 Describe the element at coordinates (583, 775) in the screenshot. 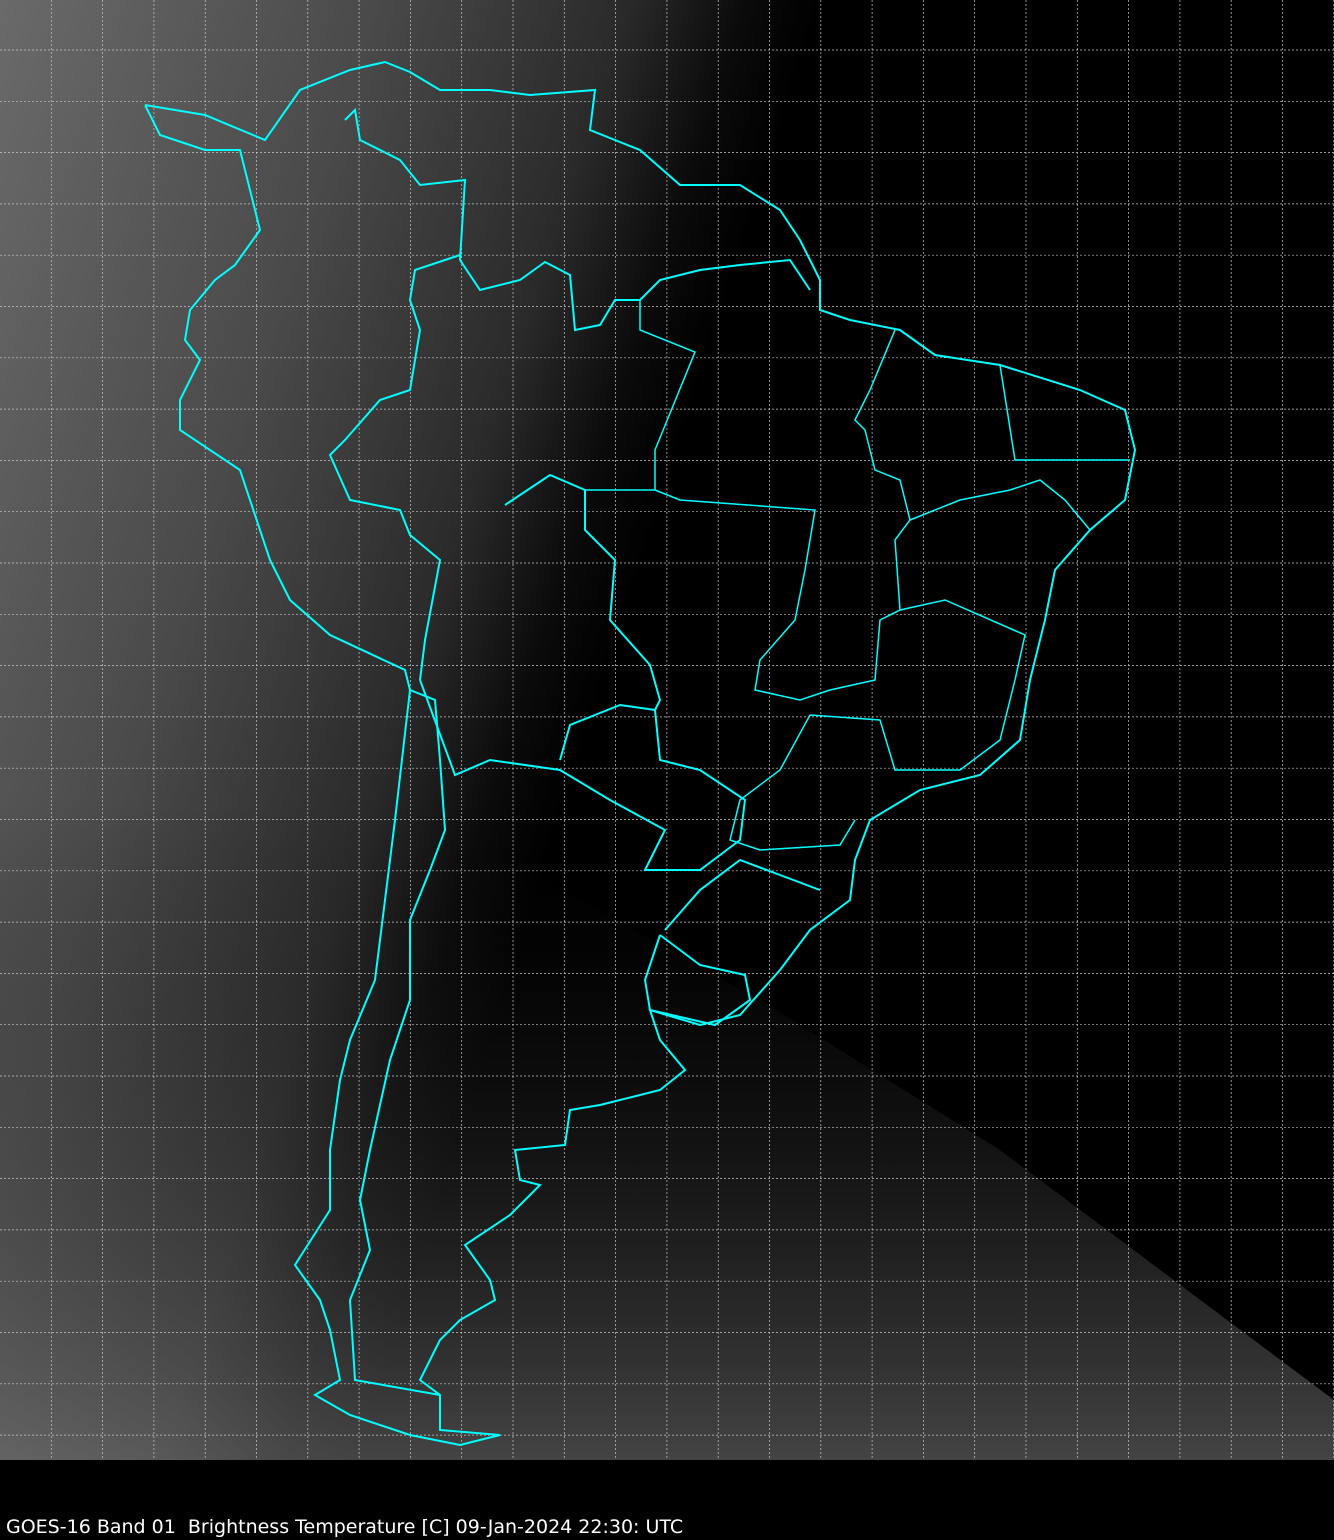

I see `border-bolivia-paraguay` at that location.